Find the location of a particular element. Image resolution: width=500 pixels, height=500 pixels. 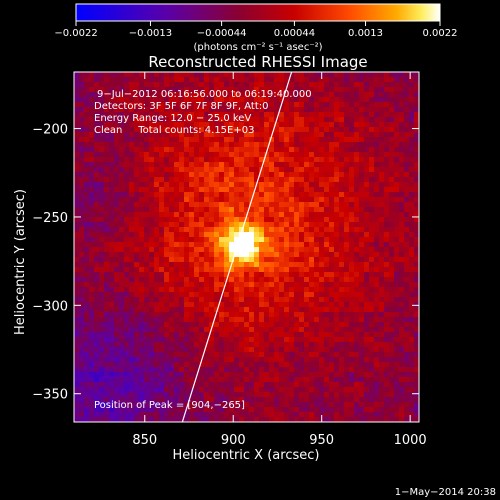

colorbar-tick-label: −0.00044 is located at coordinates (222, 33).